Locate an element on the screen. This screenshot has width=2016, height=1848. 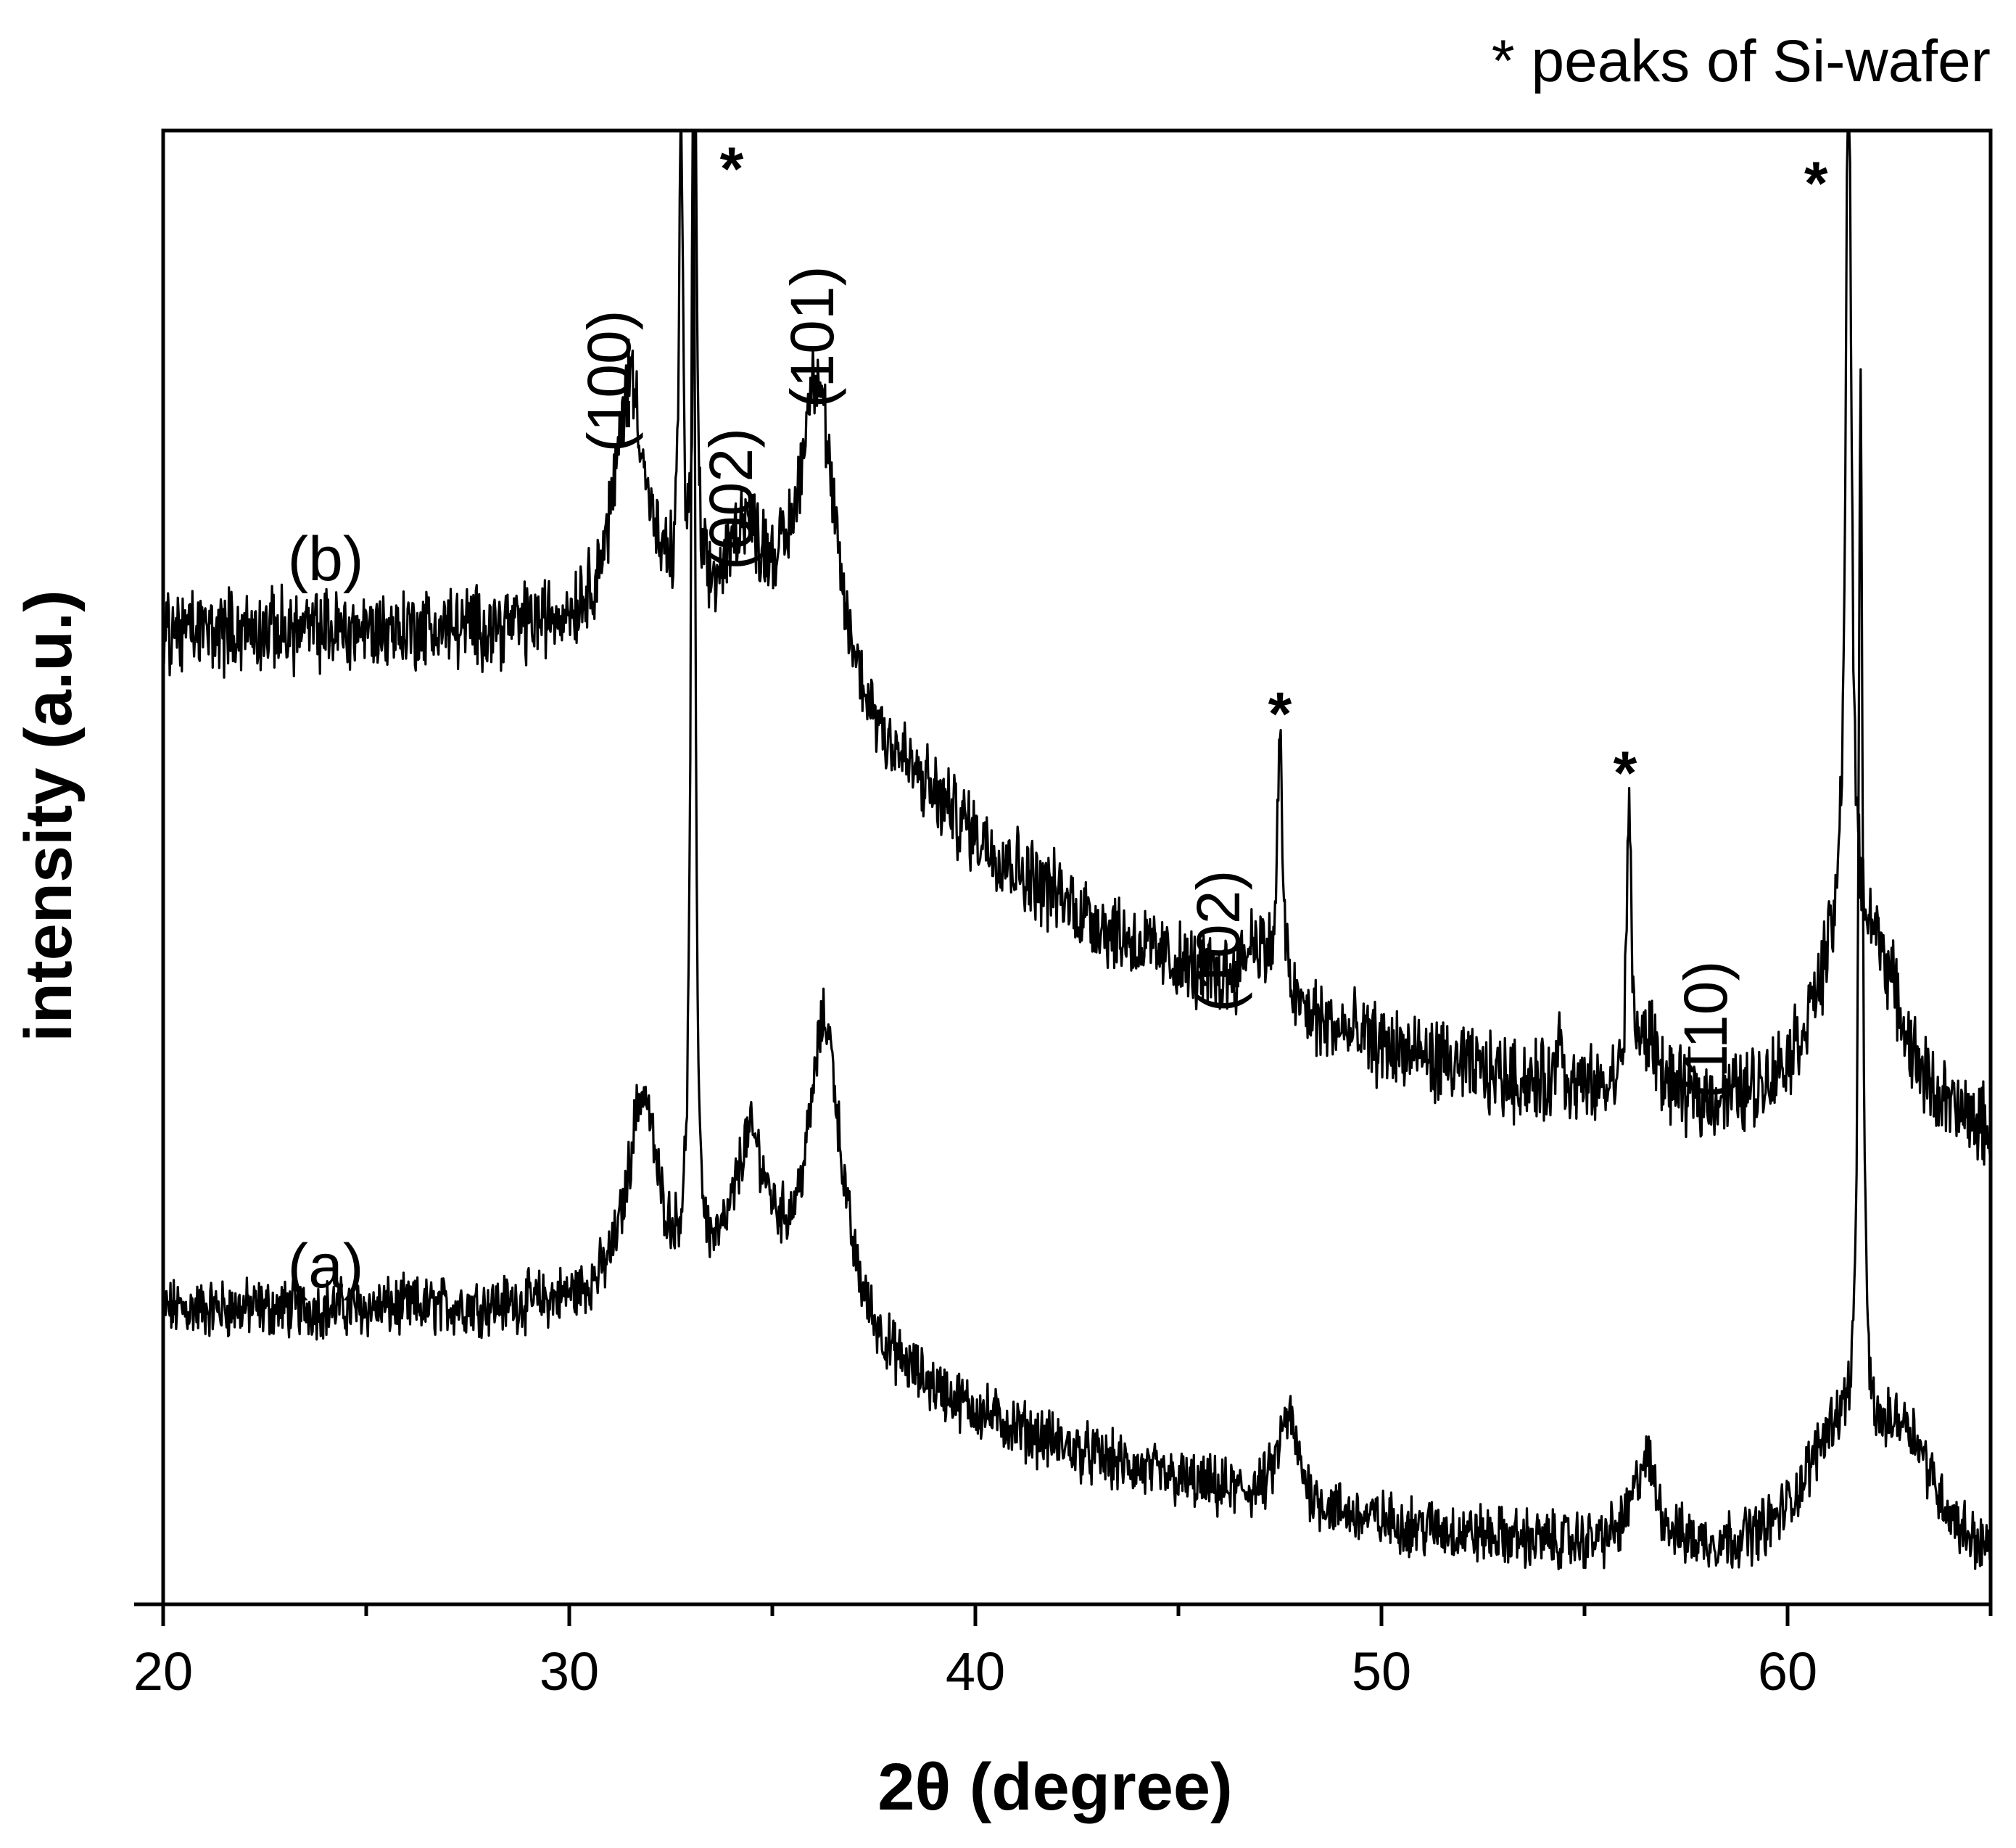
x-tick-label: 50 is located at coordinates (1381, 1671).